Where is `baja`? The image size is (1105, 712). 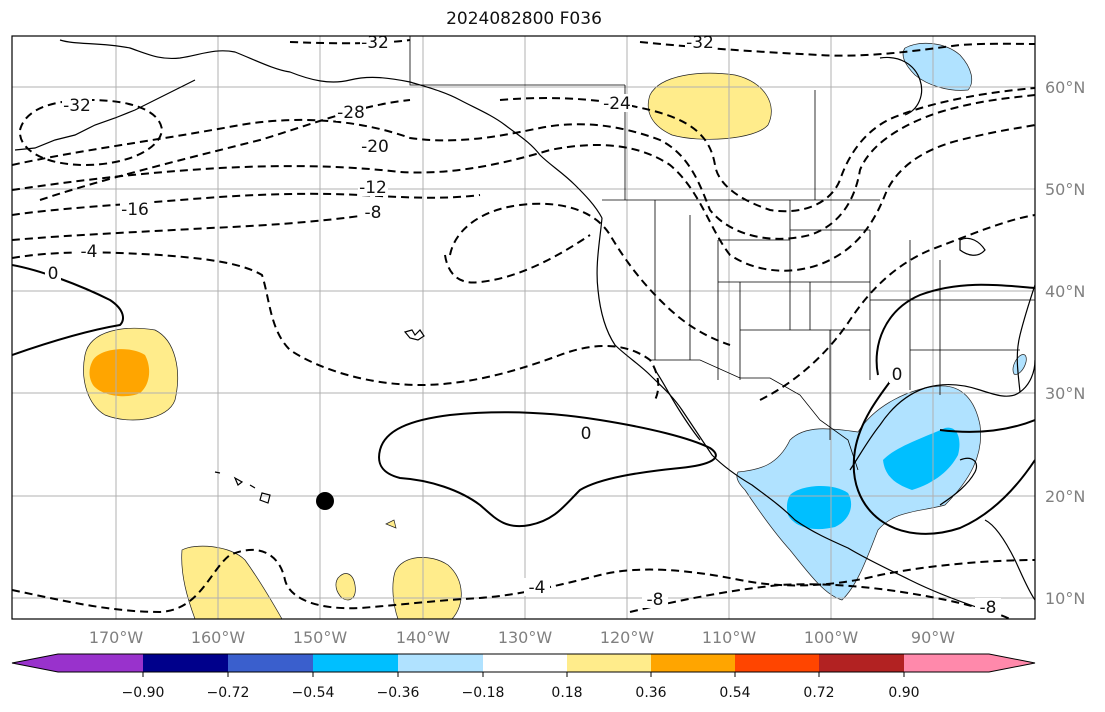 baja is located at coordinates (677, 405).